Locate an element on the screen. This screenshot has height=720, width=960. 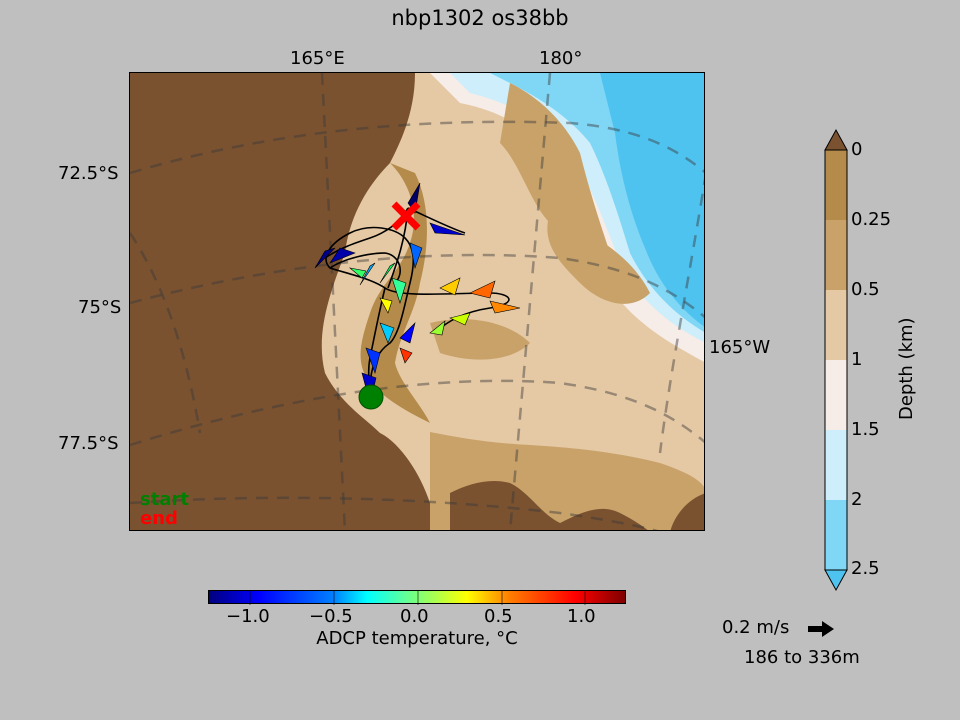
depth-colorbar-label: Depth (km) is located at coordinates (906, 368).